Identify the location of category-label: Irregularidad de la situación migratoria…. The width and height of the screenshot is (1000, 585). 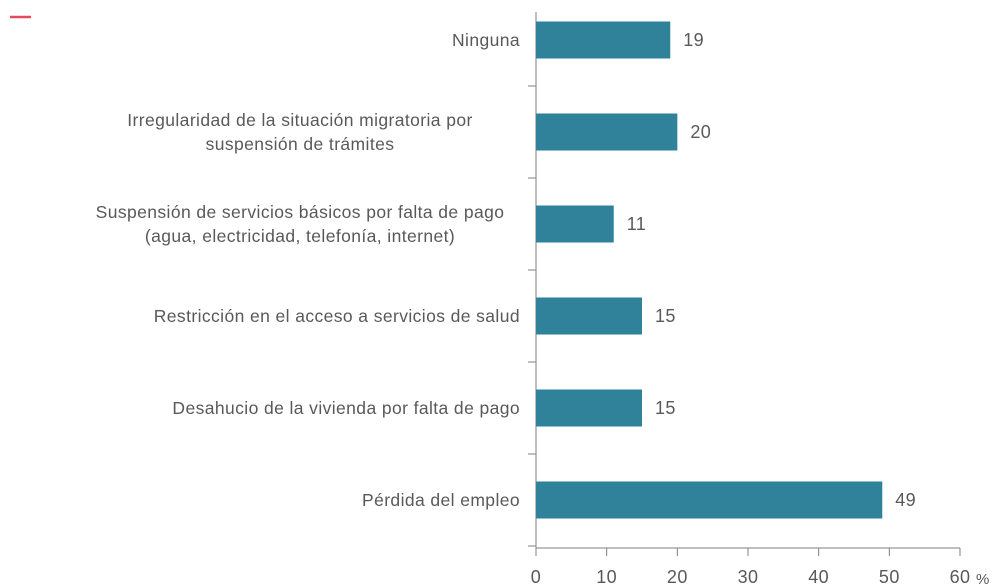
(300, 132).